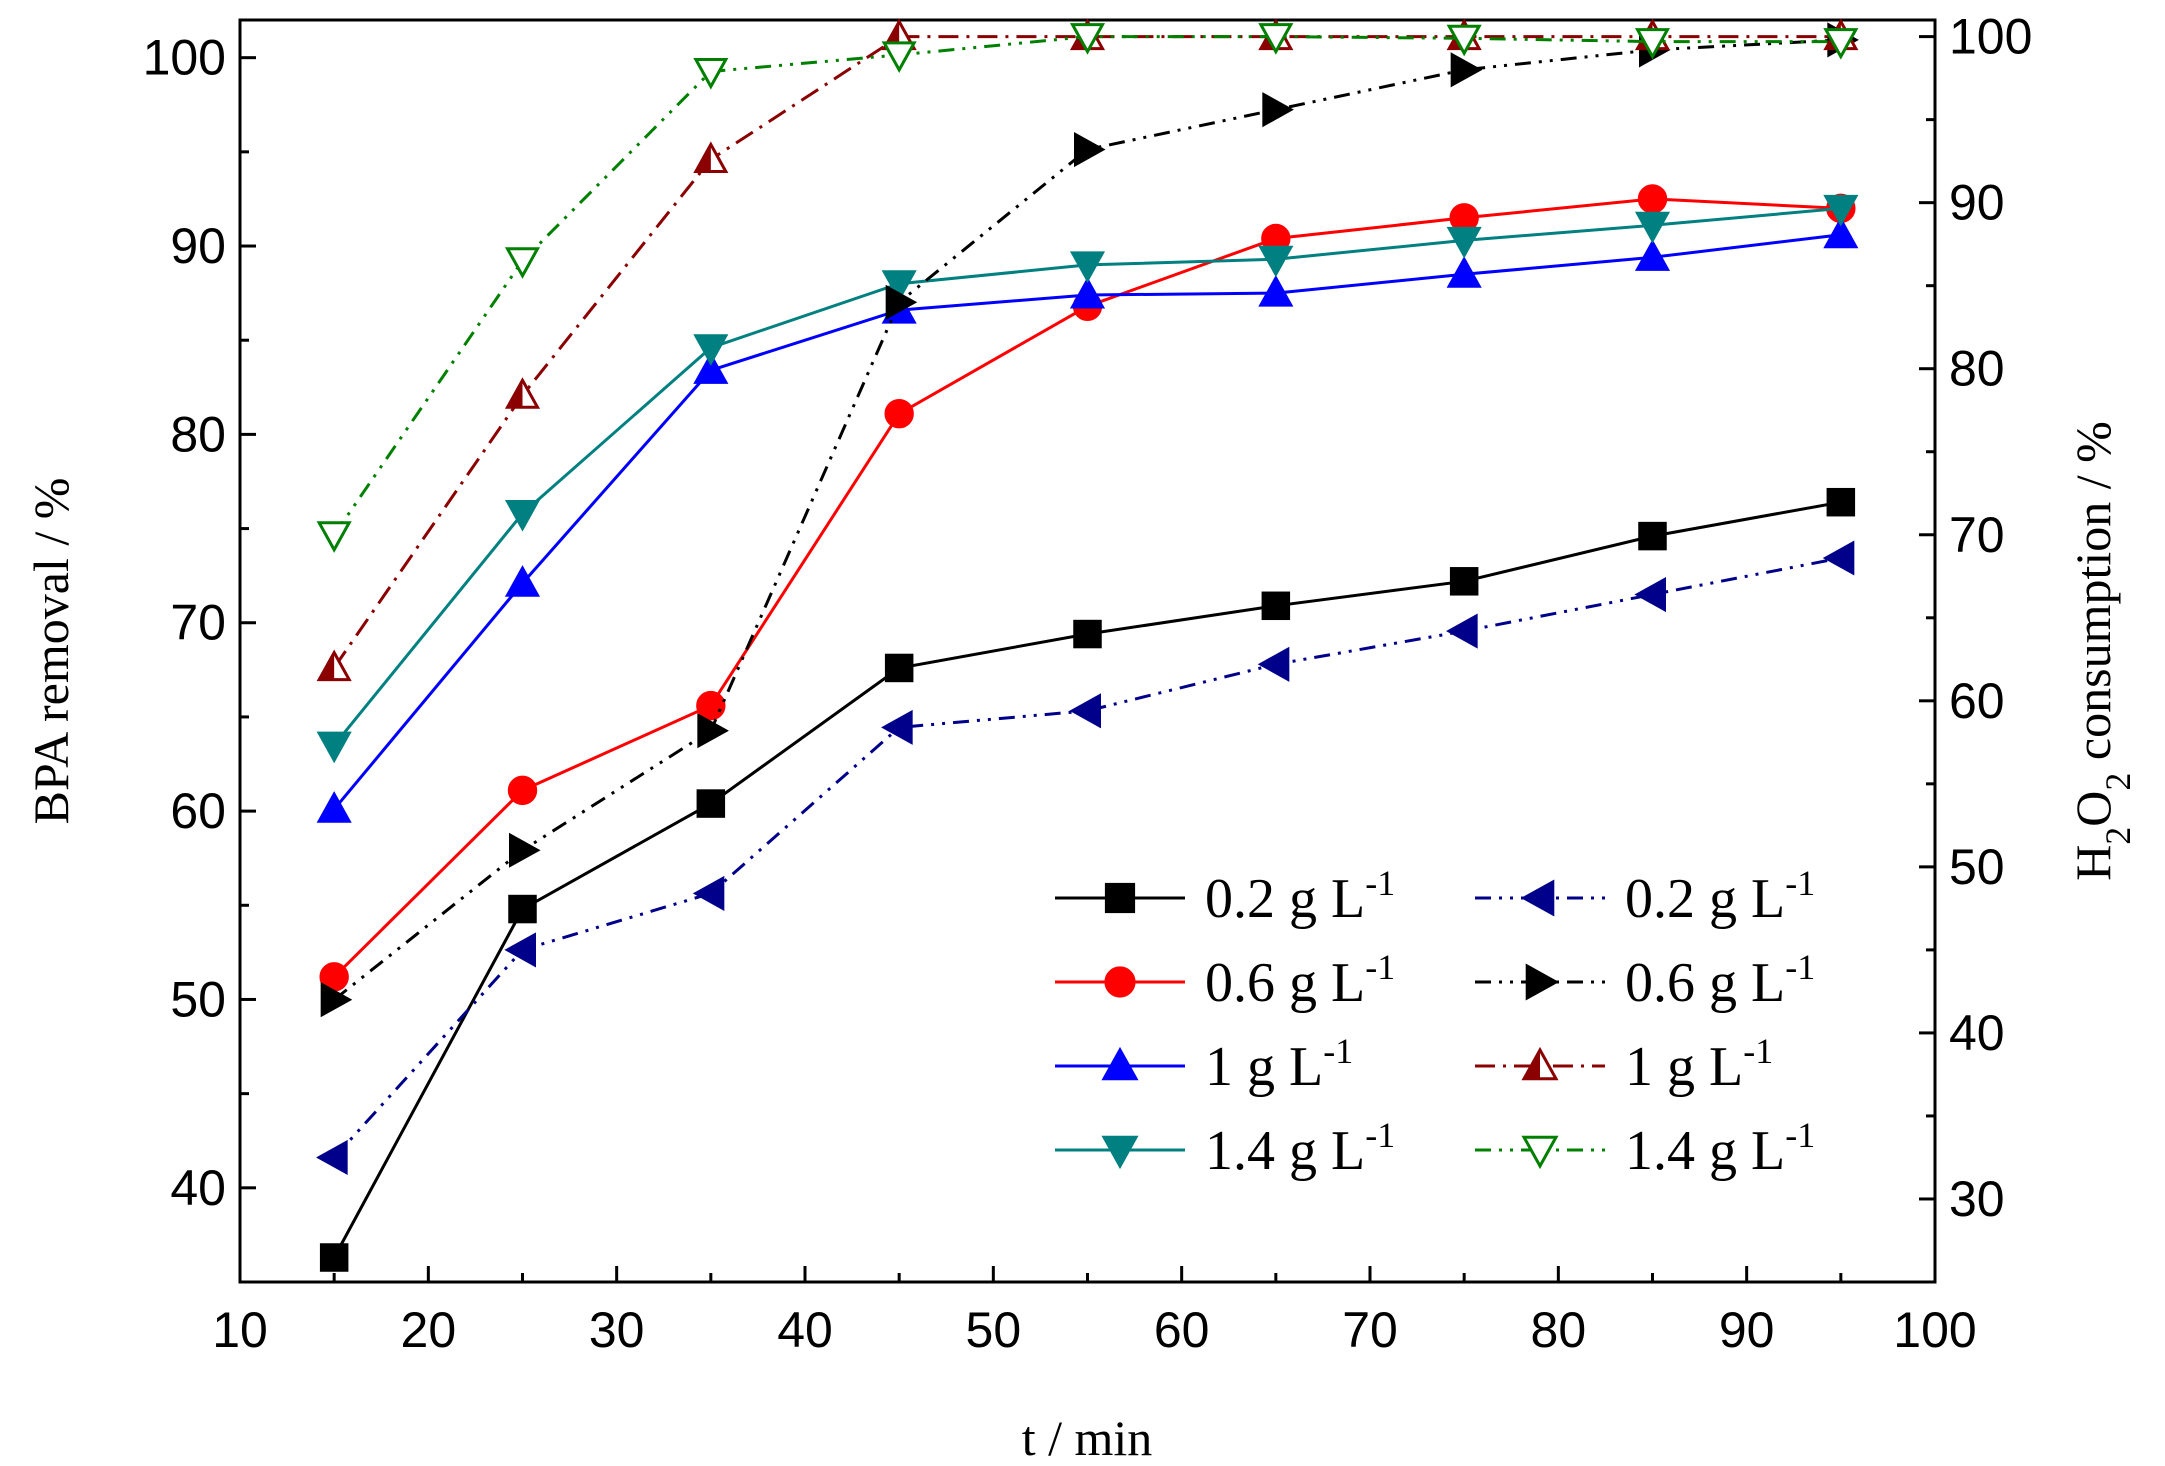 The height and width of the screenshot is (1466, 2165). What do you see at coordinates (994, 1330) in the screenshot?
I see `x-tick-label: 50` at bounding box center [994, 1330].